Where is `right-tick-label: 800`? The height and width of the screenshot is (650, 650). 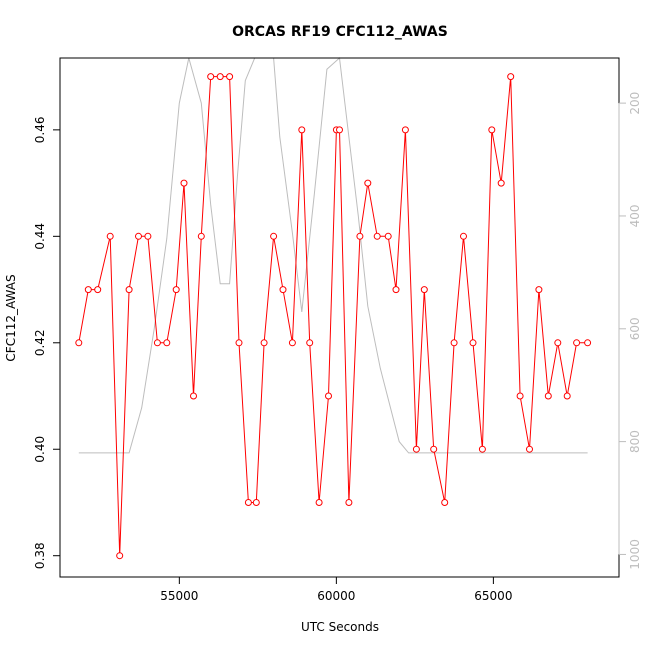 right-tick-label: 800 is located at coordinates (635, 441).